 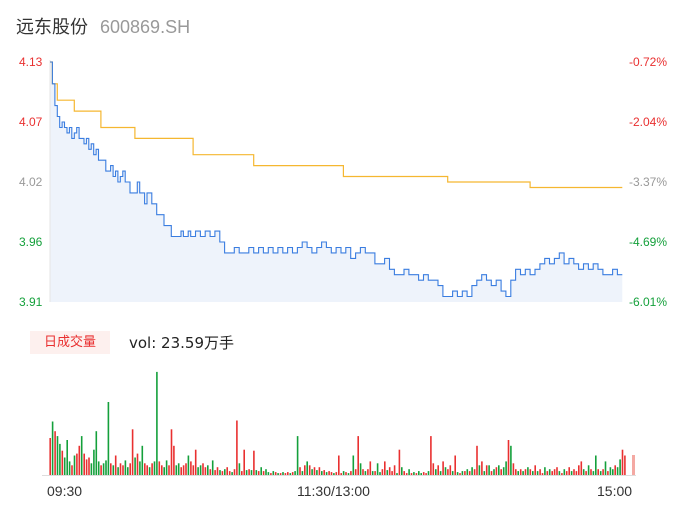 I want to click on stock-code: 600869.SH, so click(x=145, y=27).